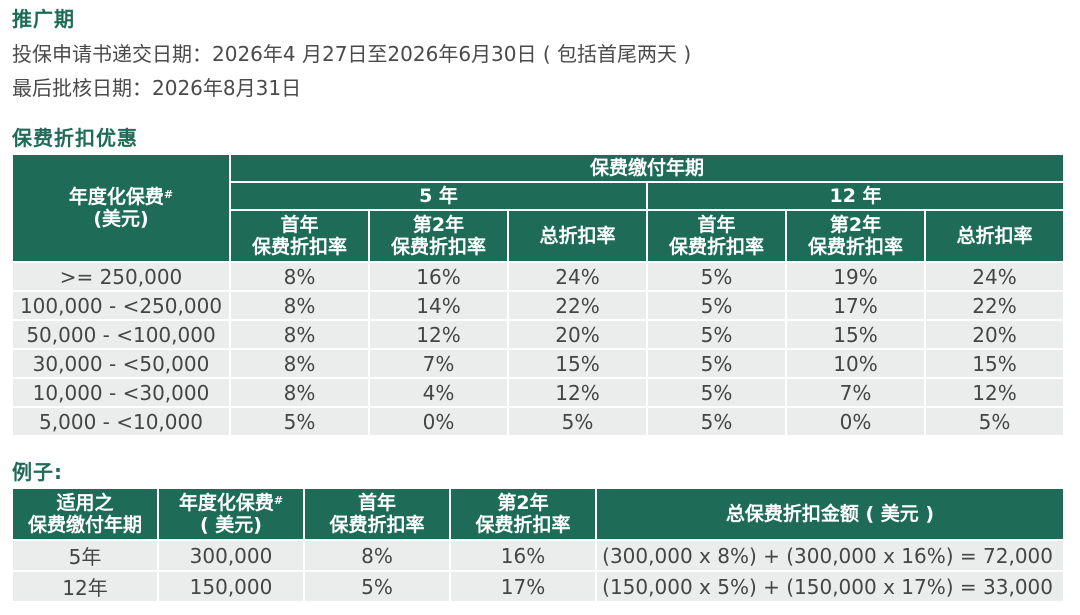  I want to click on c5-second-year-header: 第2年 保费折扣率, so click(438, 236).